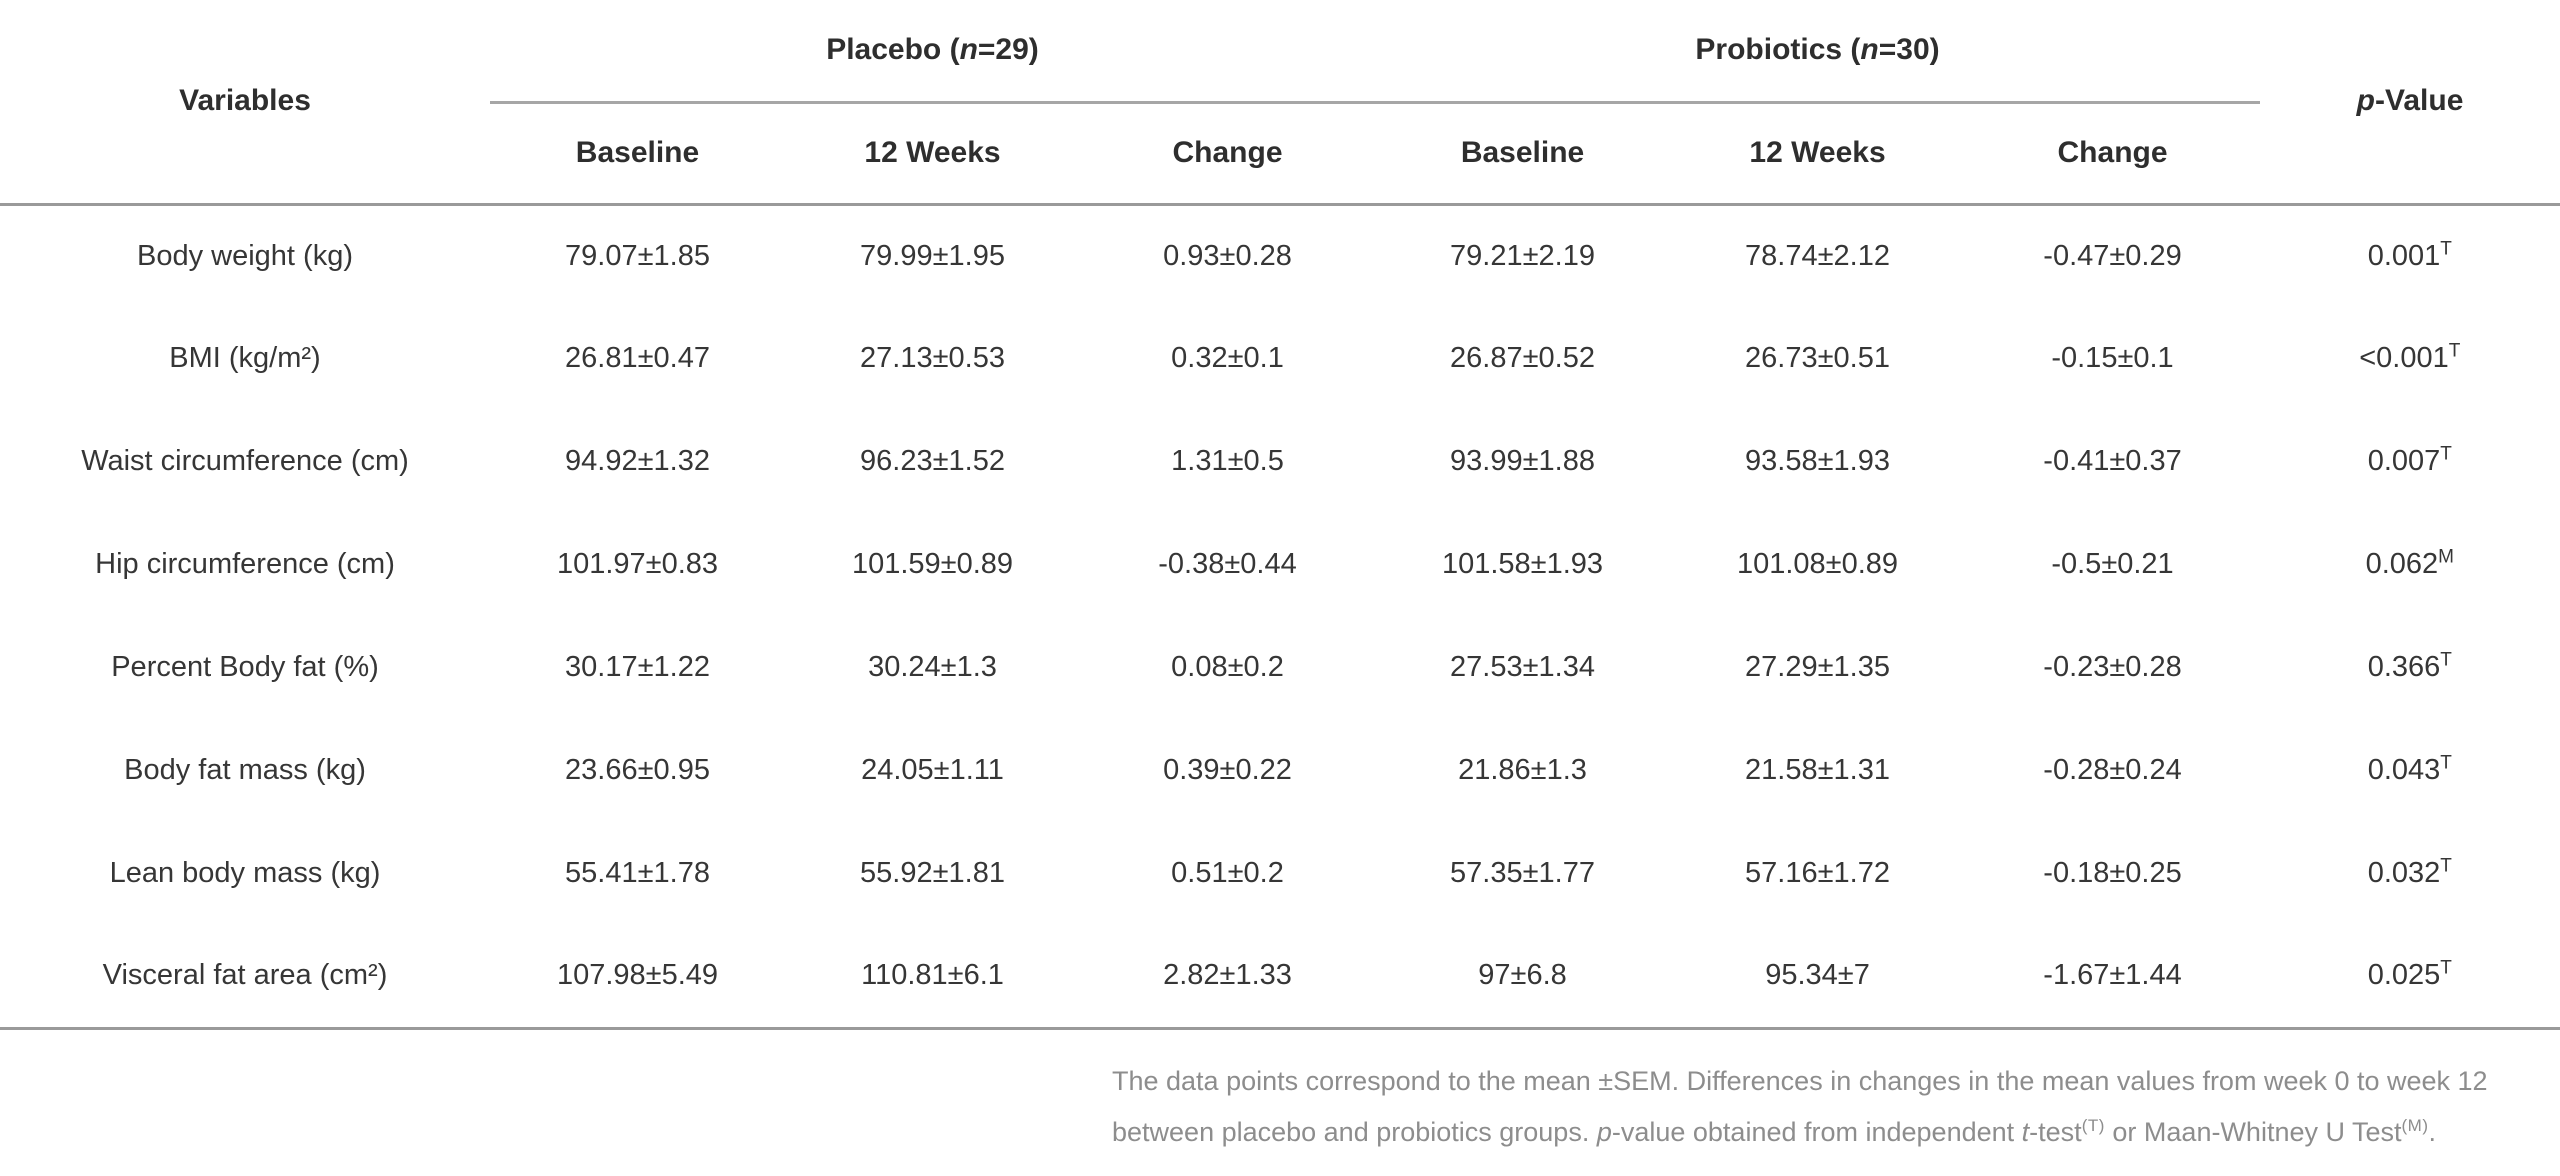 The image size is (2560, 1176). Describe the element at coordinates (2112, 770) in the screenshot. I see `value-cell: -0.28±0.24` at that location.